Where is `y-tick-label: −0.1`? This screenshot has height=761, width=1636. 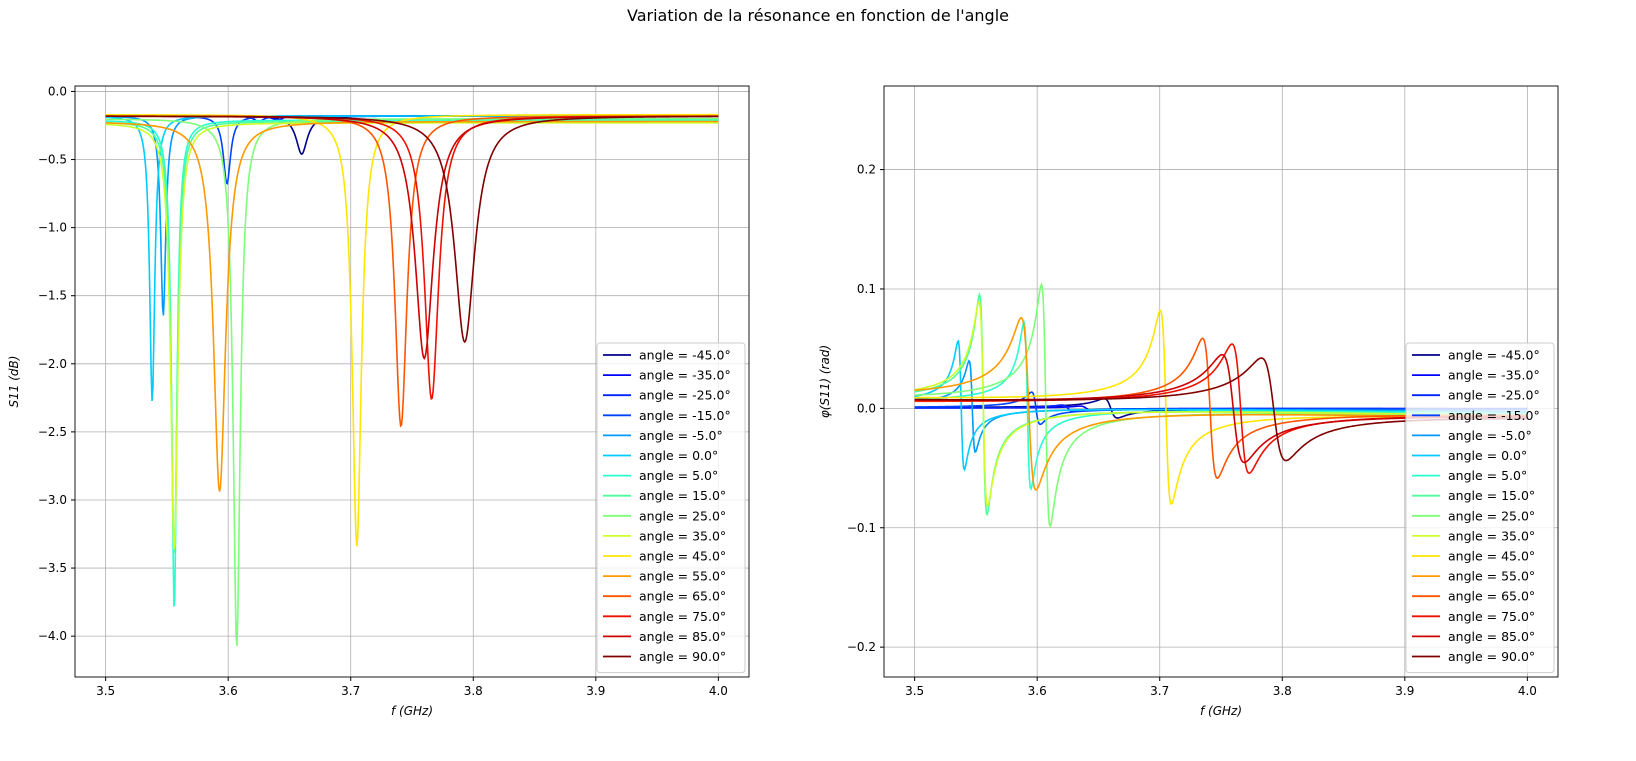
y-tick-label: −0.1 is located at coordinates (861, 528).